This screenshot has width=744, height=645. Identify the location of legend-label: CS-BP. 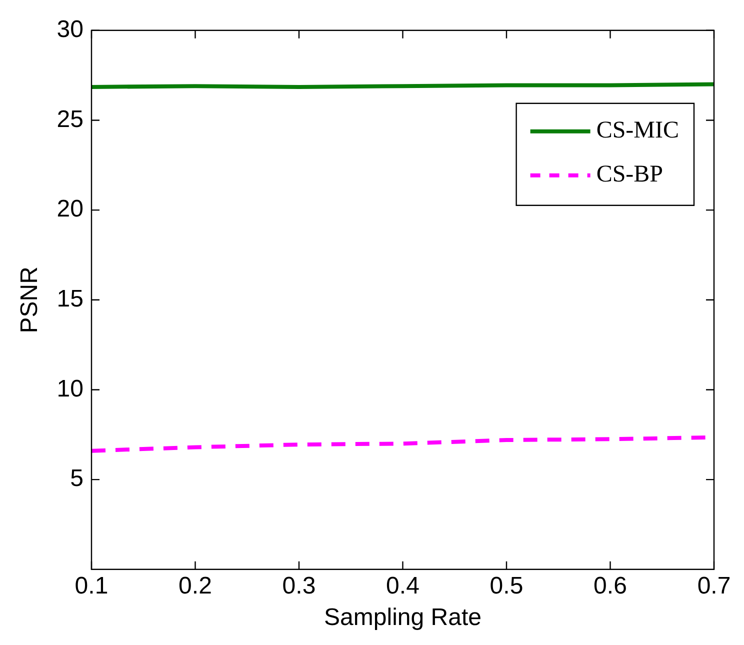
(630, 175).